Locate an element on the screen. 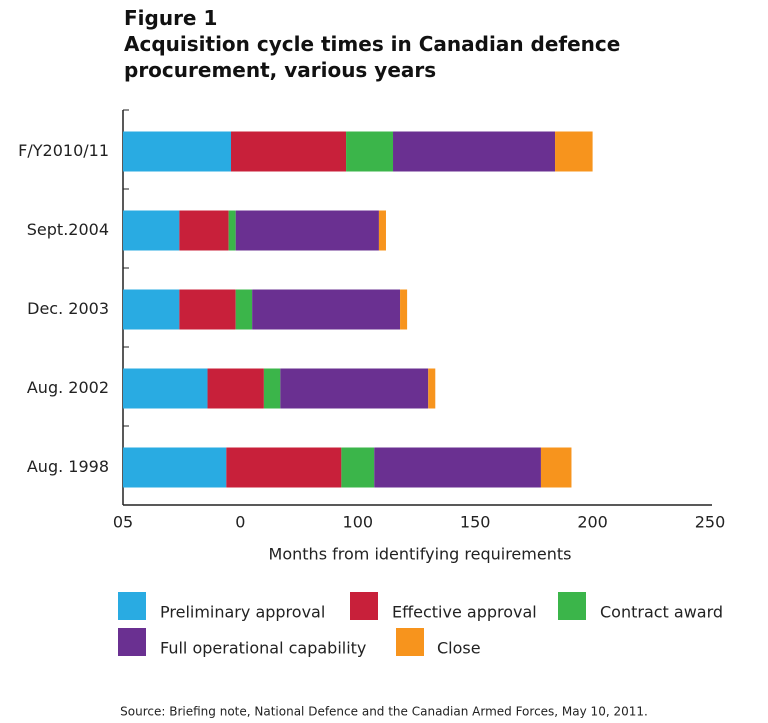  figure-label: Figure 1 is located at coordinates (171, 18).